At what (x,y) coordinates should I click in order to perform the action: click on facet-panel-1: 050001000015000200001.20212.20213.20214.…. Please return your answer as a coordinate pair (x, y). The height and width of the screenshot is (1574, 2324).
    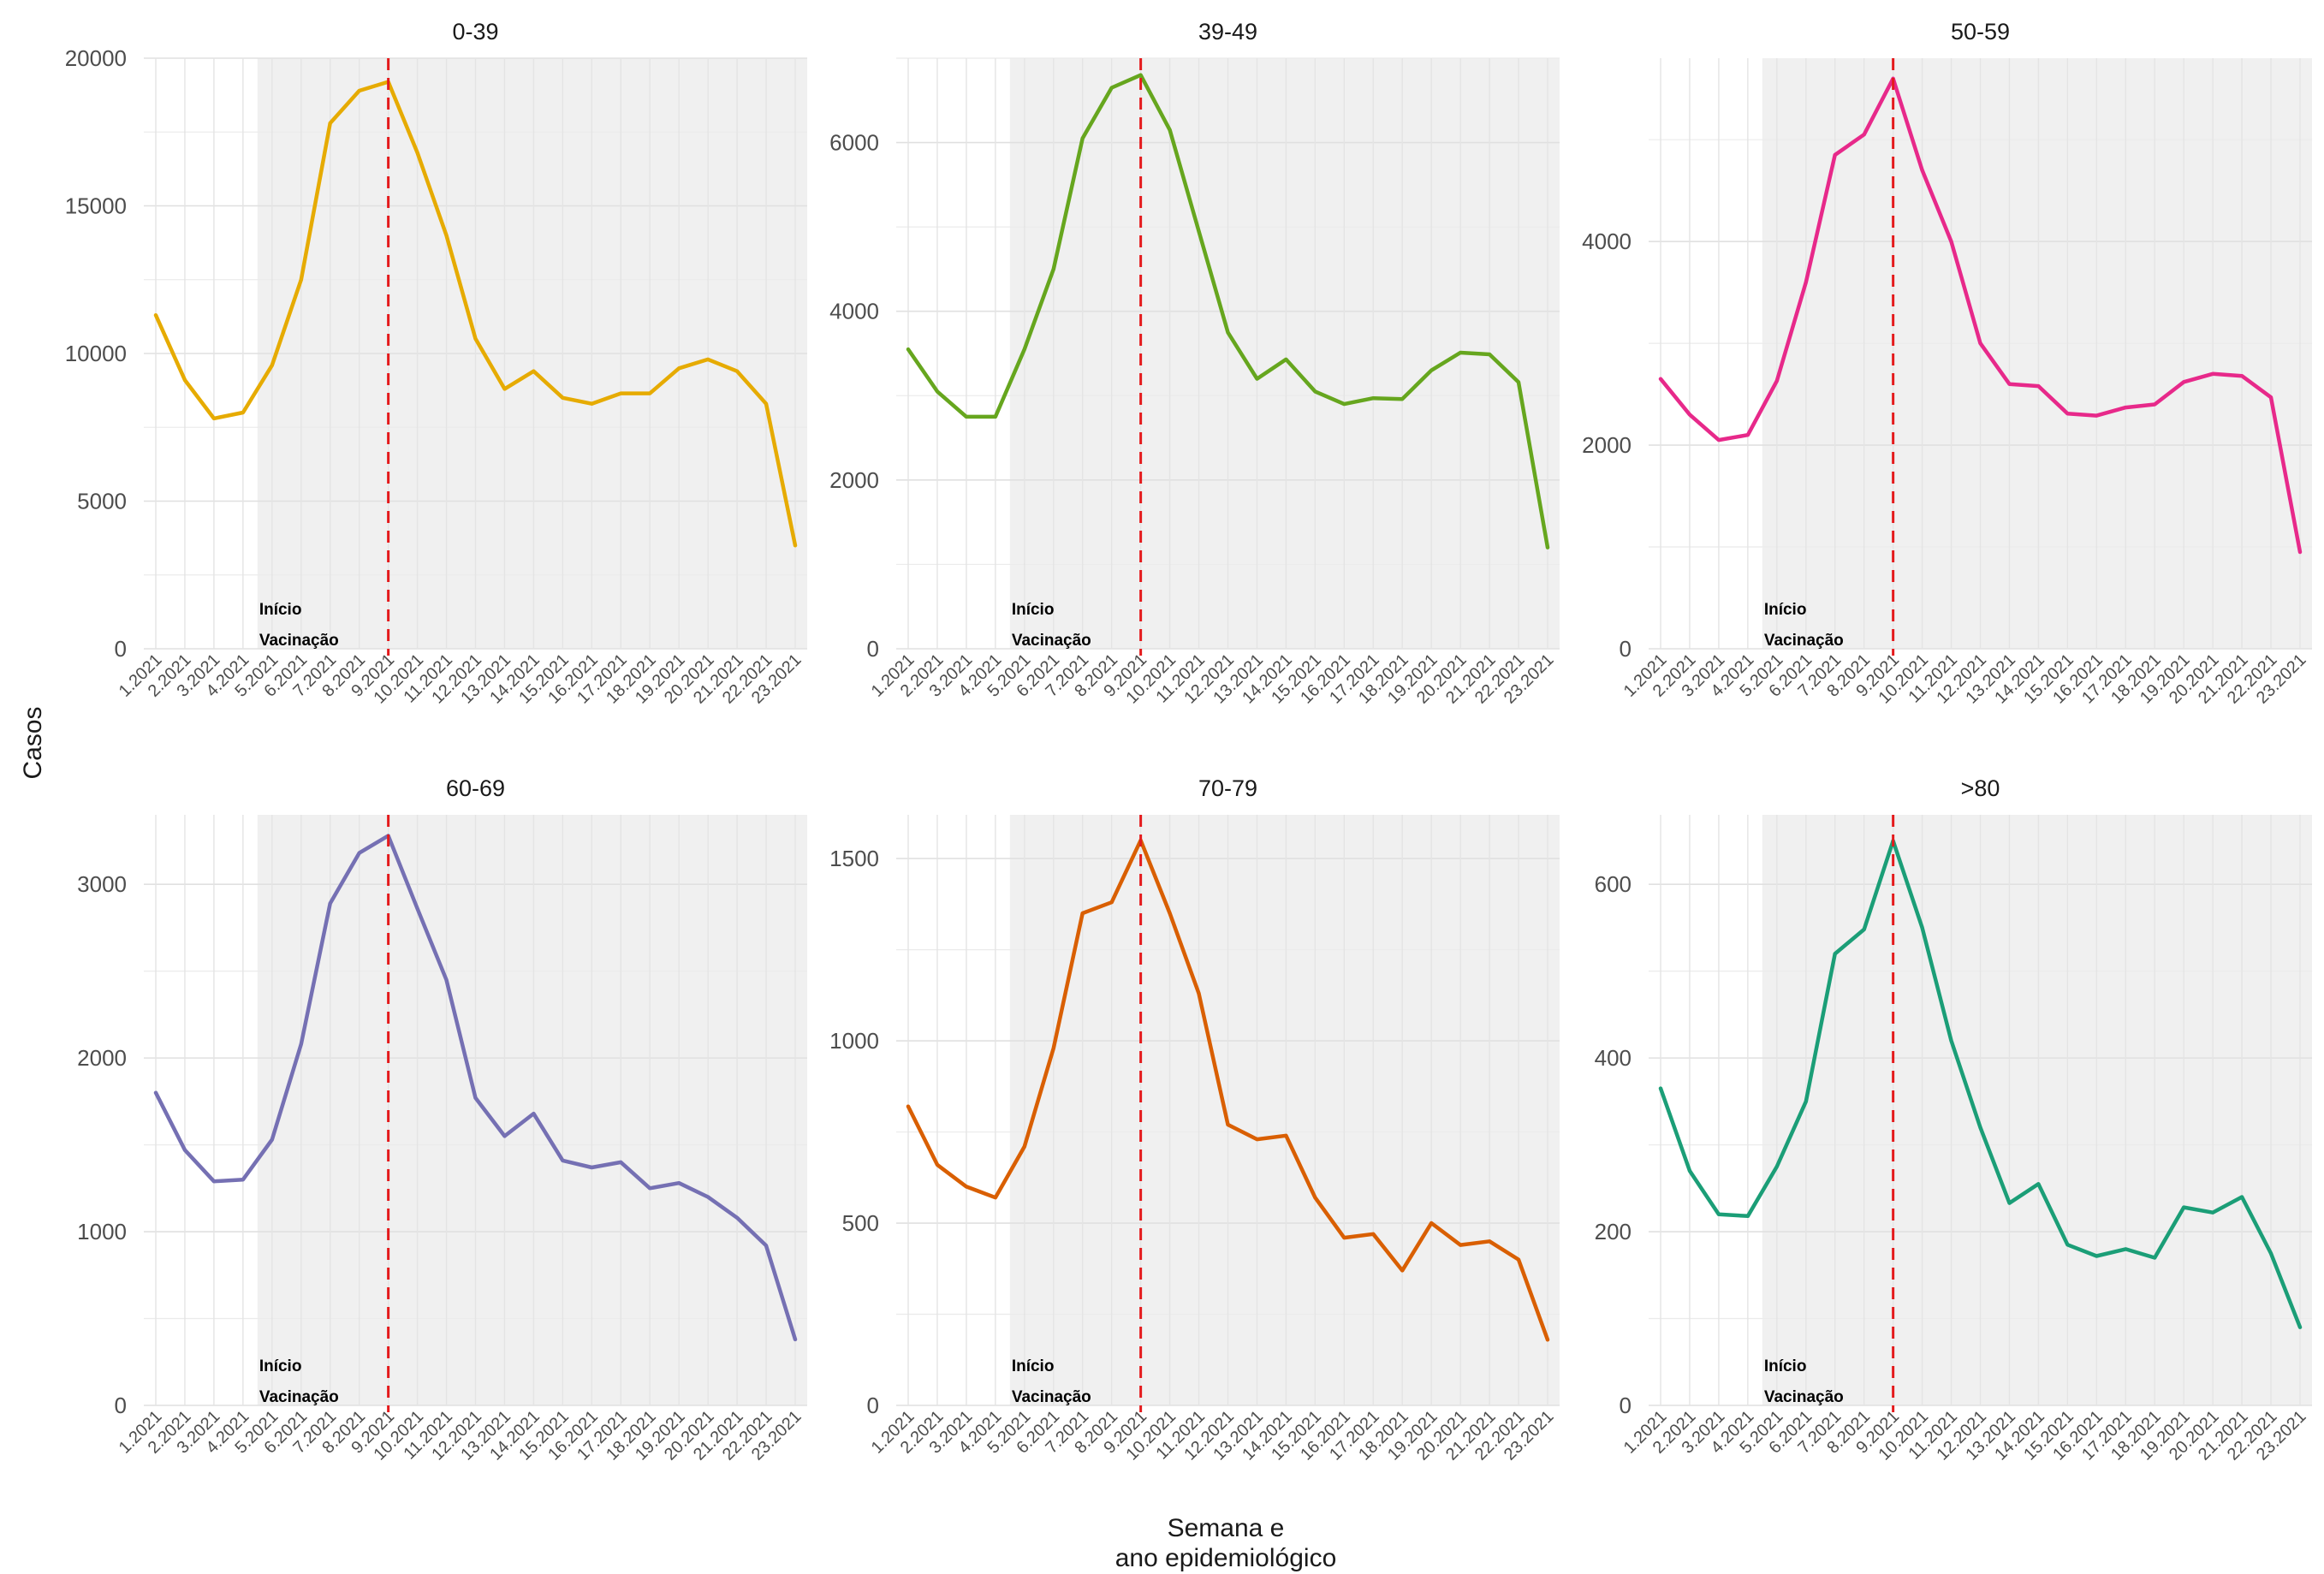
    Looking at the image, I should click on (436, 363).